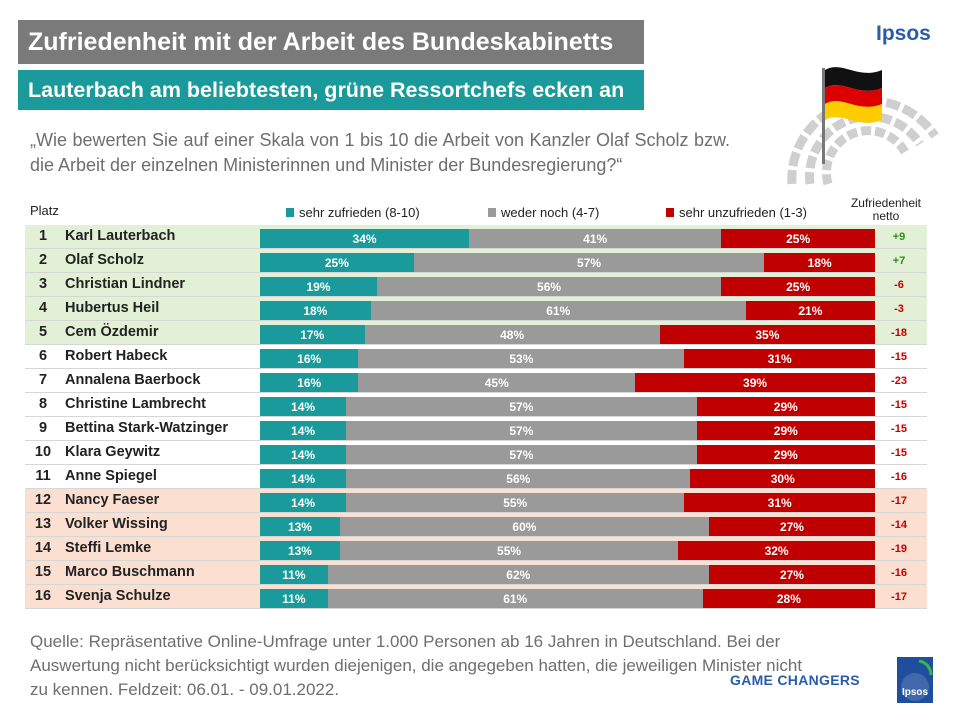 The width and height of the screenshot is (960, 720). What do you see at coordinates (782, 478) in the screenshot?
I see `bar-segment-unsatisfied: 30%` at bounding box center [782, 478].